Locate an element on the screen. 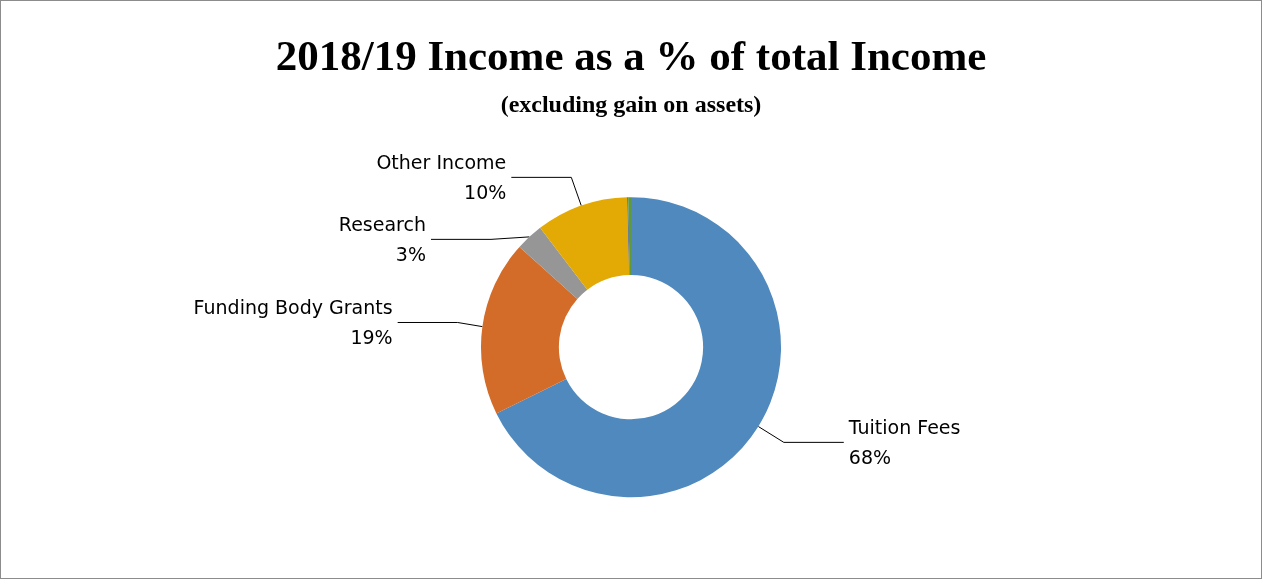  data-label: 10% is located at coordinates (485, 192).